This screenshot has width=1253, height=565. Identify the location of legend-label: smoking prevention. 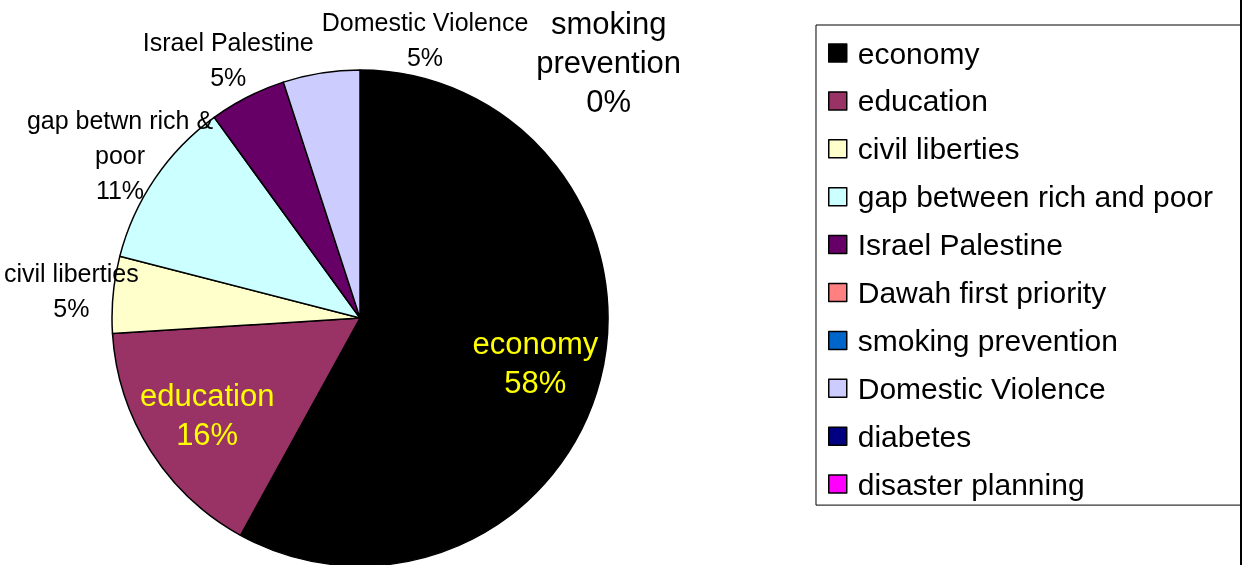
(987, 340).